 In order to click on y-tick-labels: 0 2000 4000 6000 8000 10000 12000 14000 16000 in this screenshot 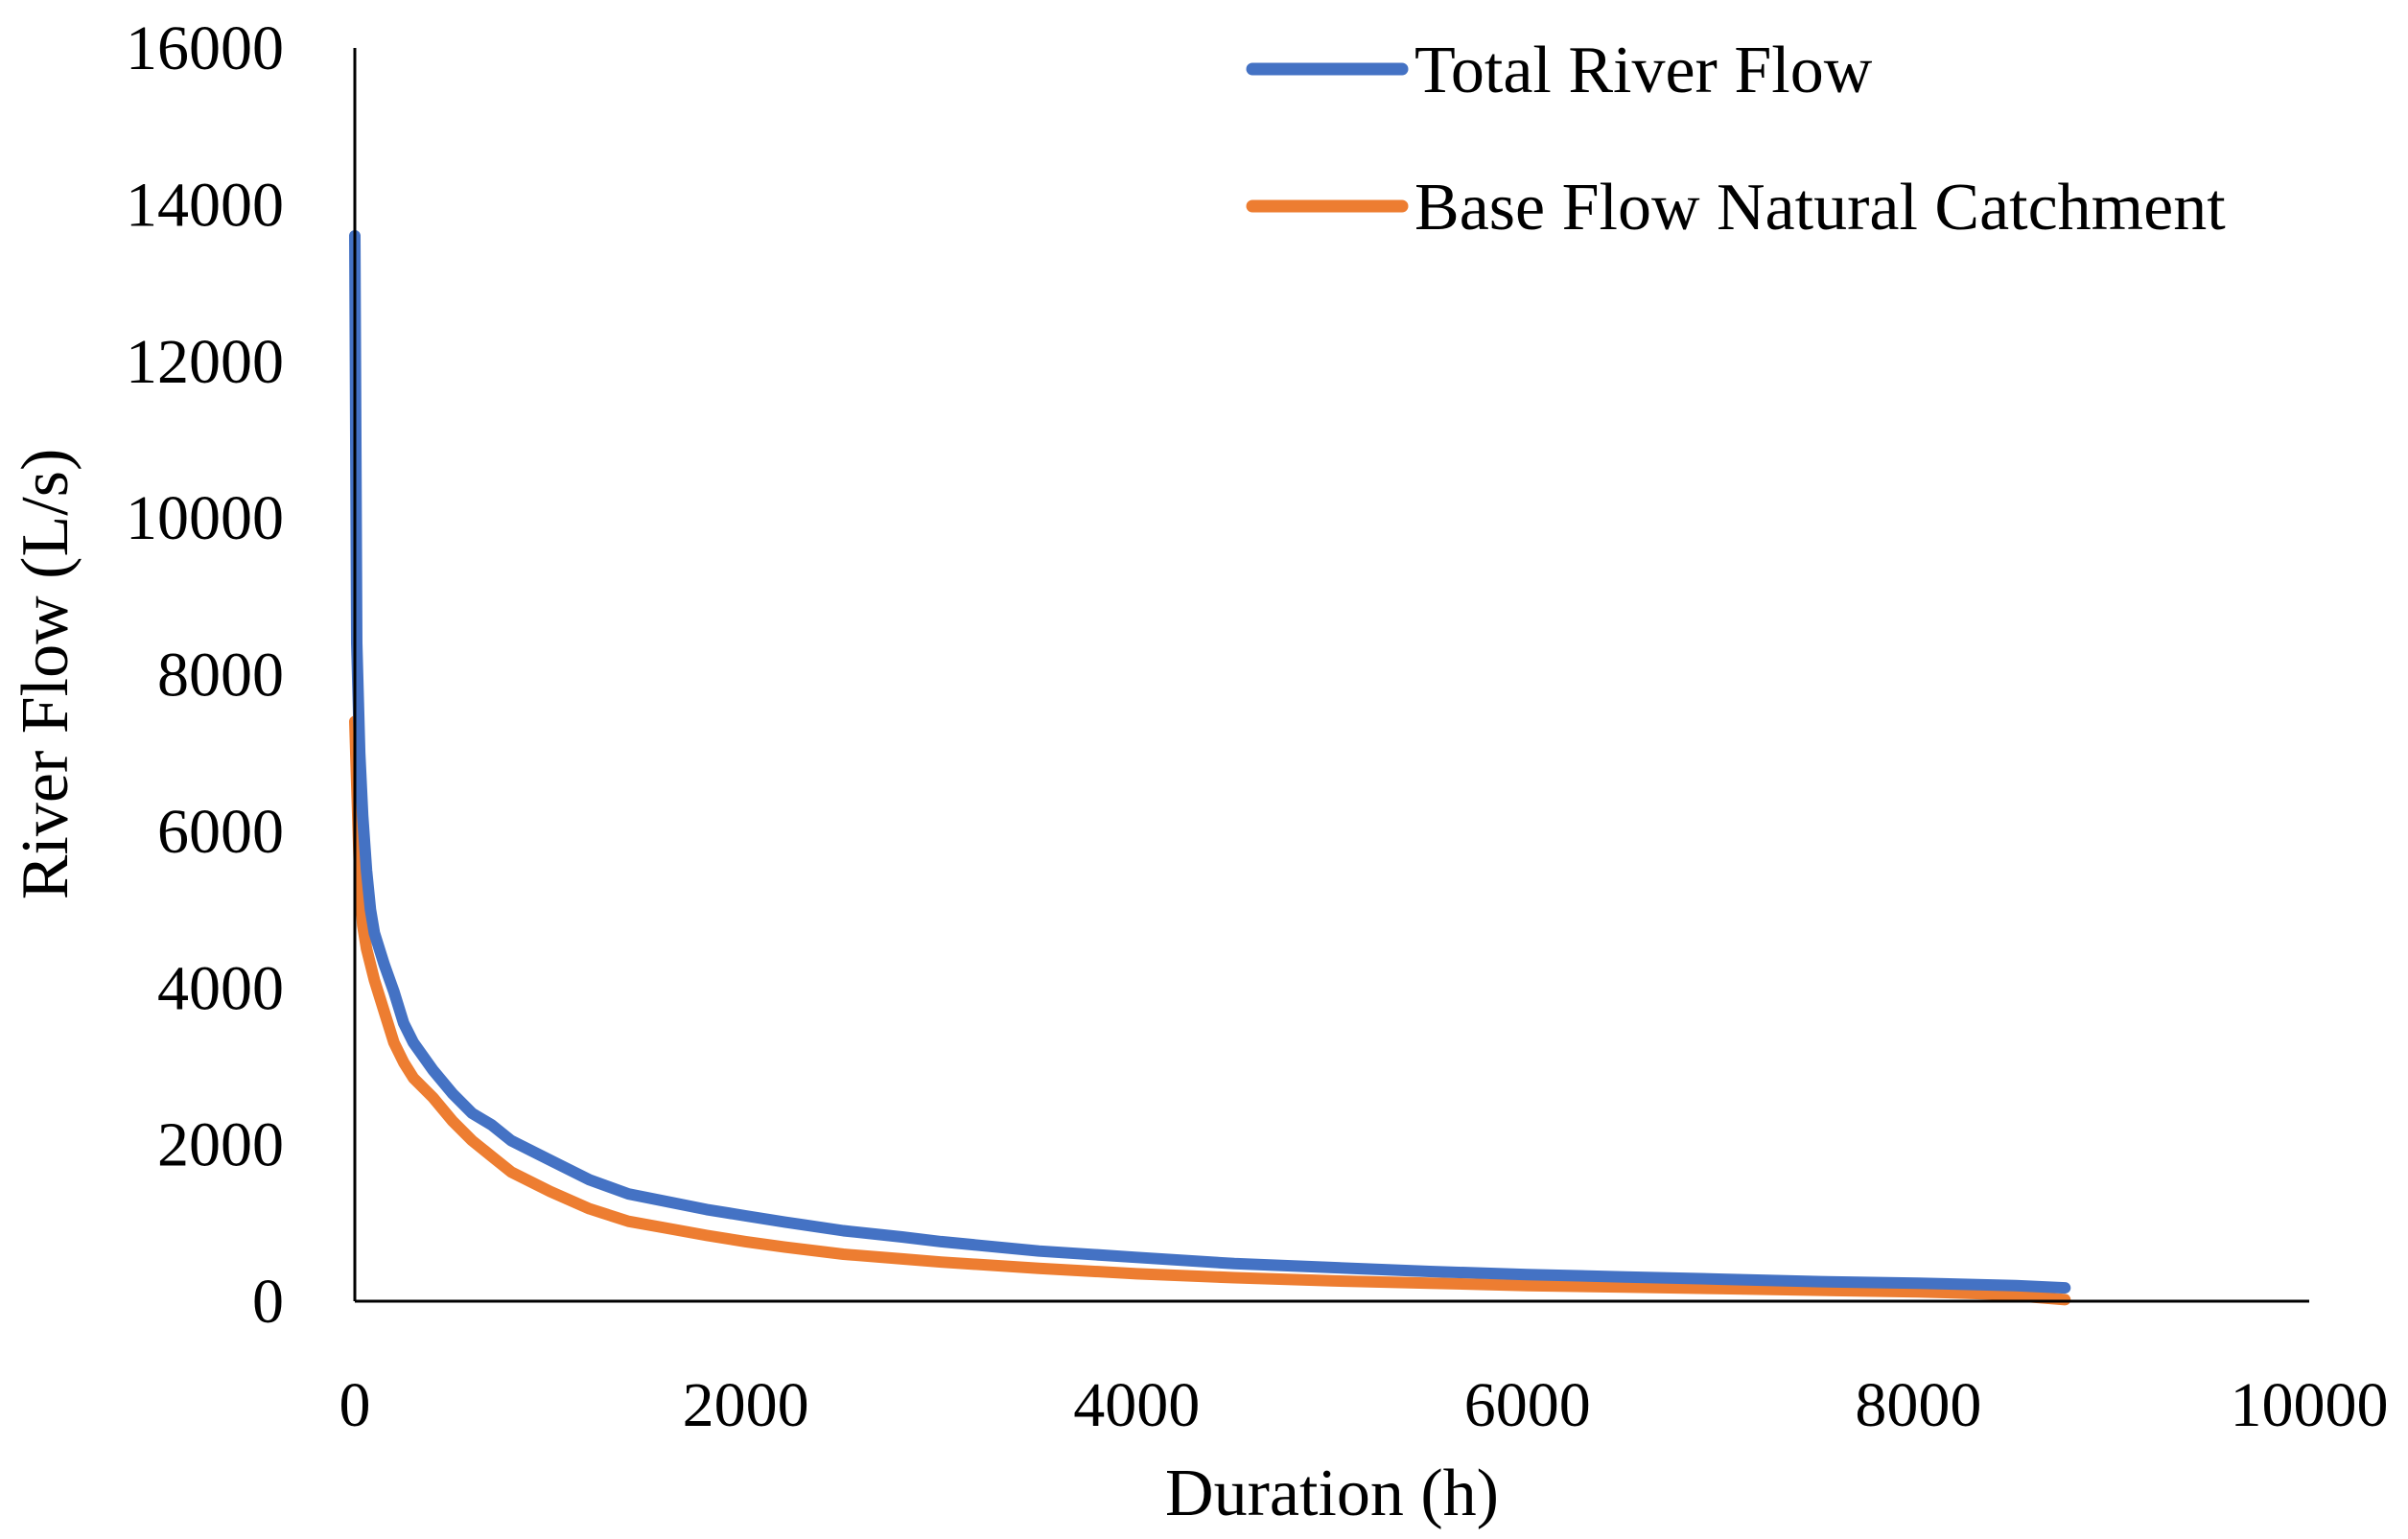, I will do `click(205, 675)`.